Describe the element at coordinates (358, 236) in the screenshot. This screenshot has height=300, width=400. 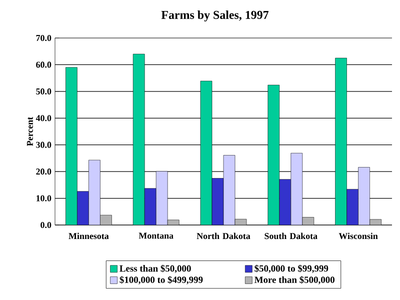
I see `x-tick-label: Wisconsin` at that location.